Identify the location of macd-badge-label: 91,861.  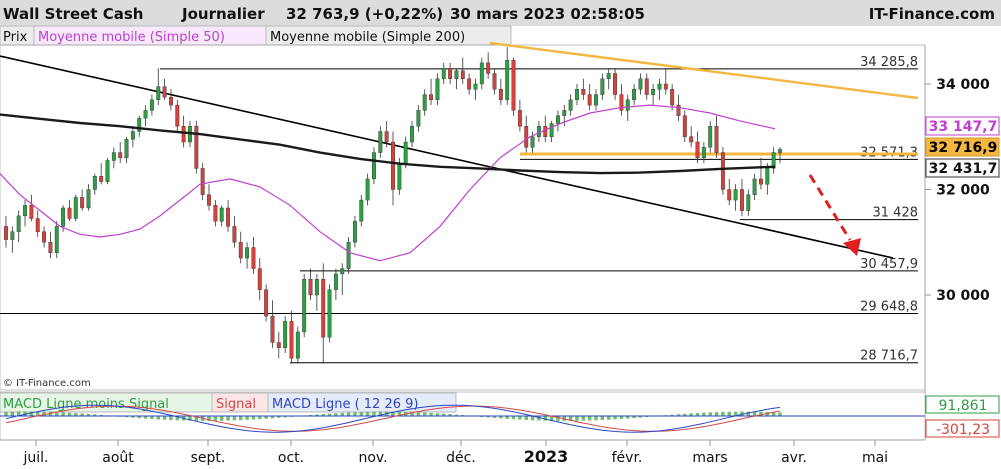
(963, 406).